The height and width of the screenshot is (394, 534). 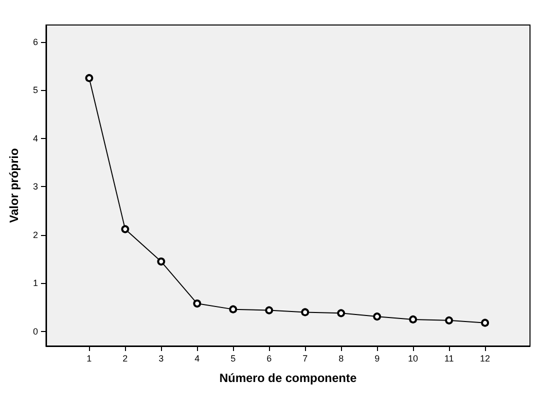 What do you see at coordinates (14, 185) in the screenshot?
I see `y-axis-title: Valor próprio` at bounding box center [14, 185].